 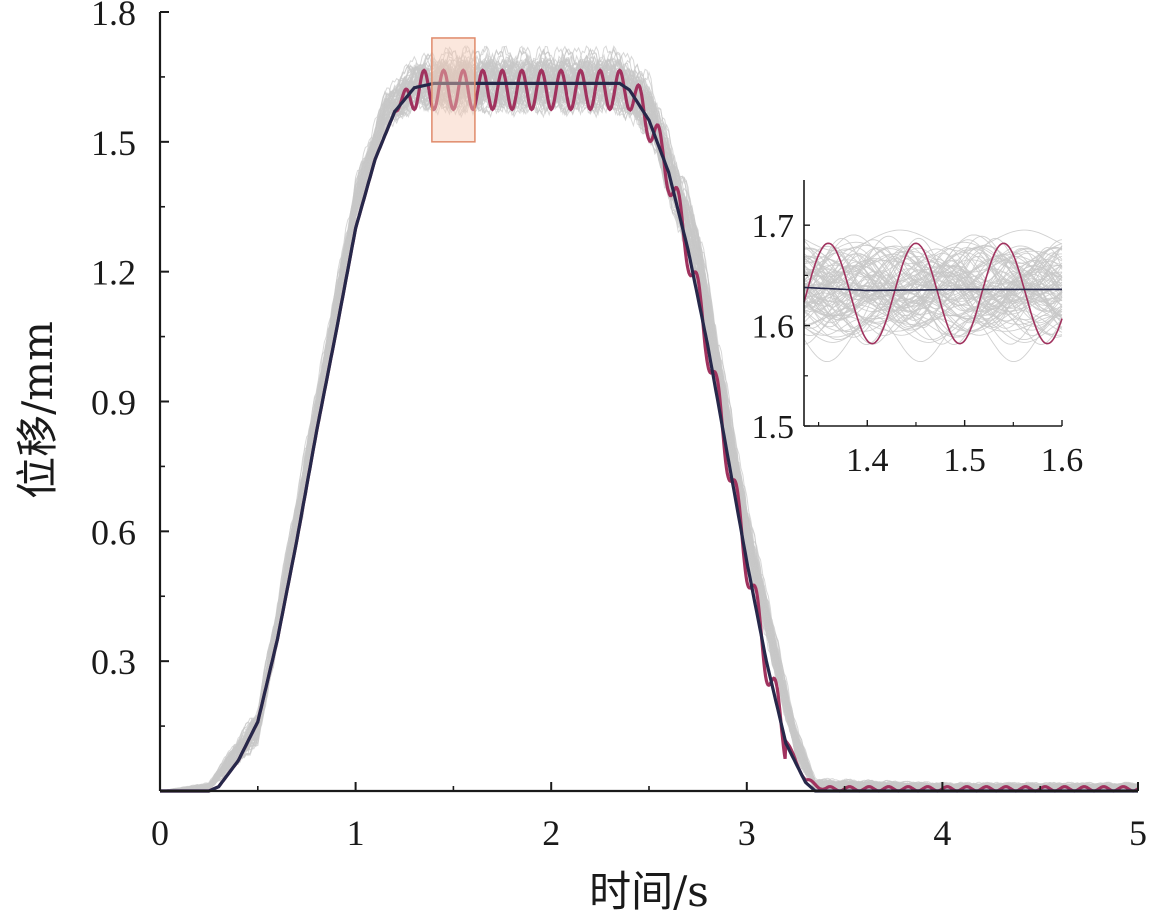 I want to click on y-tick-label: 0.6, so click(x=113, y=532).